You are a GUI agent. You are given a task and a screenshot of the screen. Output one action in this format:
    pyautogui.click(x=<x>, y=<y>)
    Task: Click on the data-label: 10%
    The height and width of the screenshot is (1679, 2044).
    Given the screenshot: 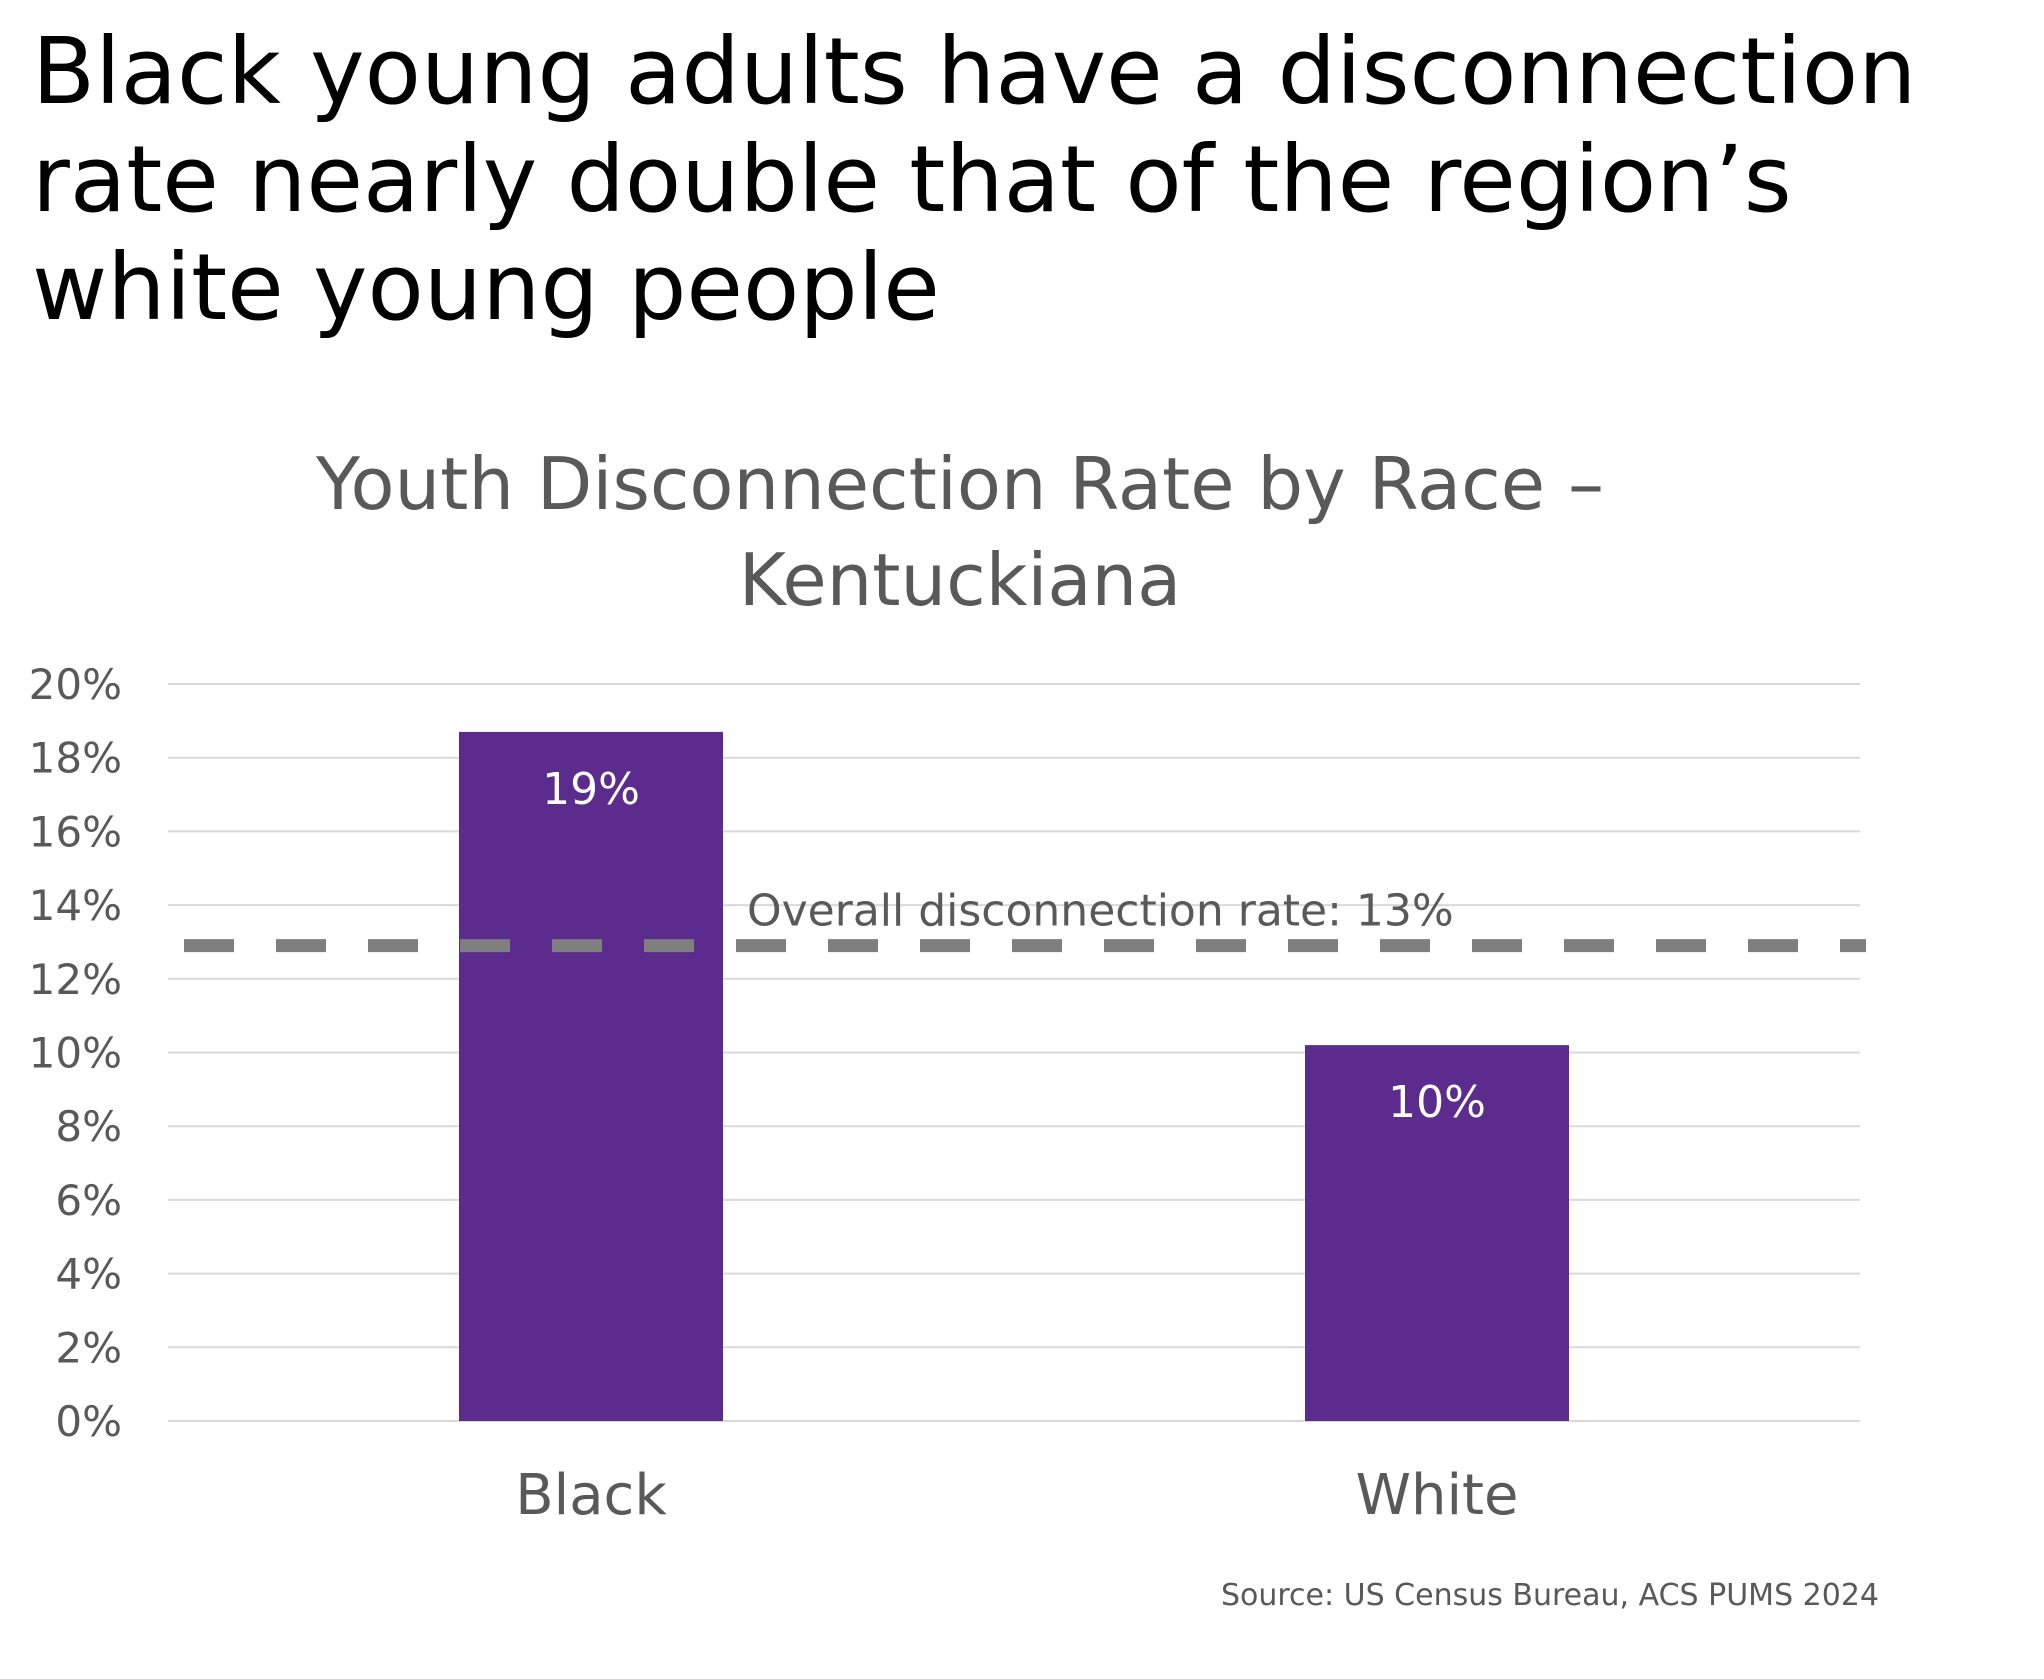 What is the action you would take?
    pyautogui.click(x=1437, y=1102)
    